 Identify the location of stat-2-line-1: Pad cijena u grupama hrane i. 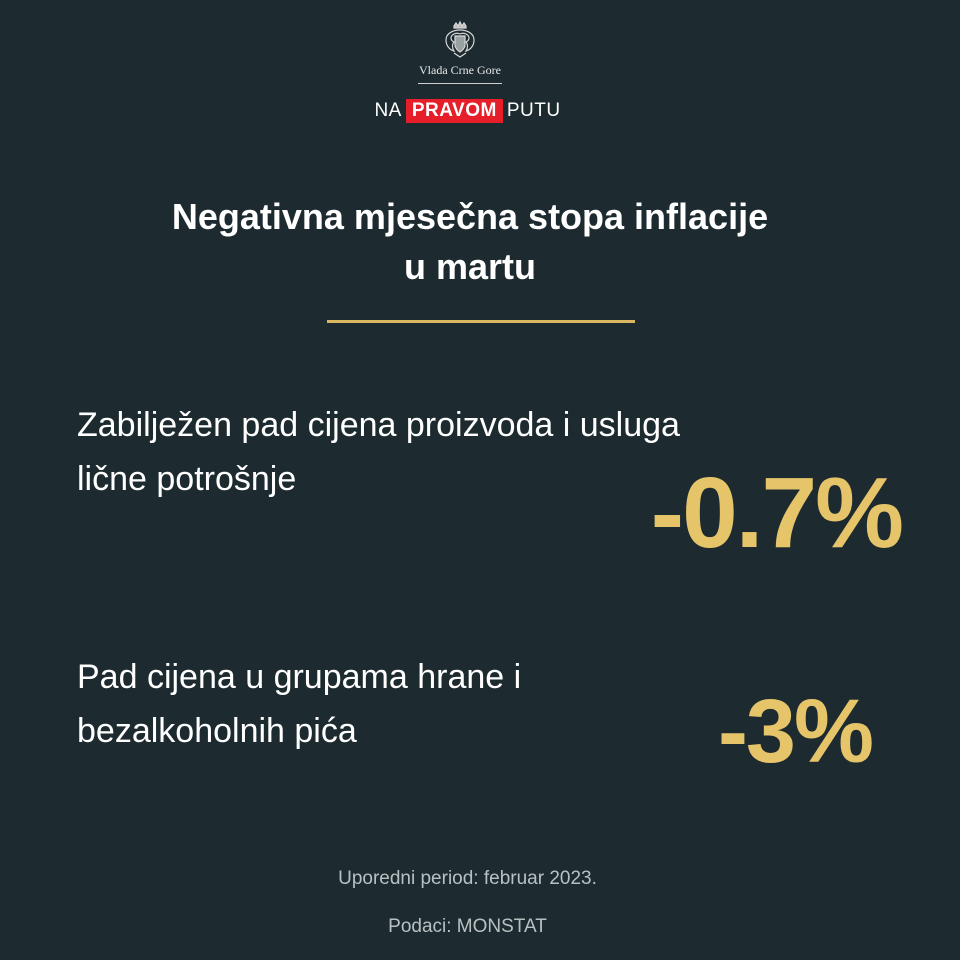
(299, 677).